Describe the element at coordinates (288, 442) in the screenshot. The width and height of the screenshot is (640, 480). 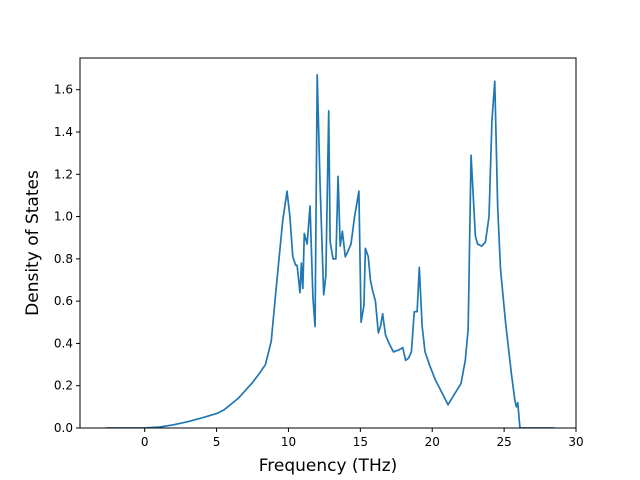
I see `x-tick-label: 10` at that location.